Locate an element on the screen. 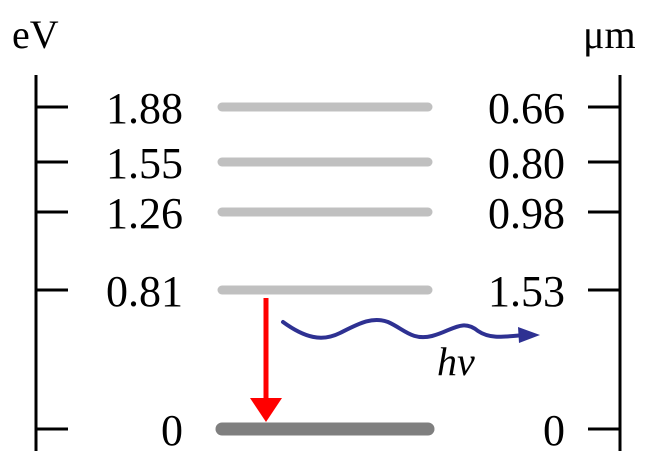 The image size is (656, 451). energy-label: 1.55 is located at coordinates (144, 163).